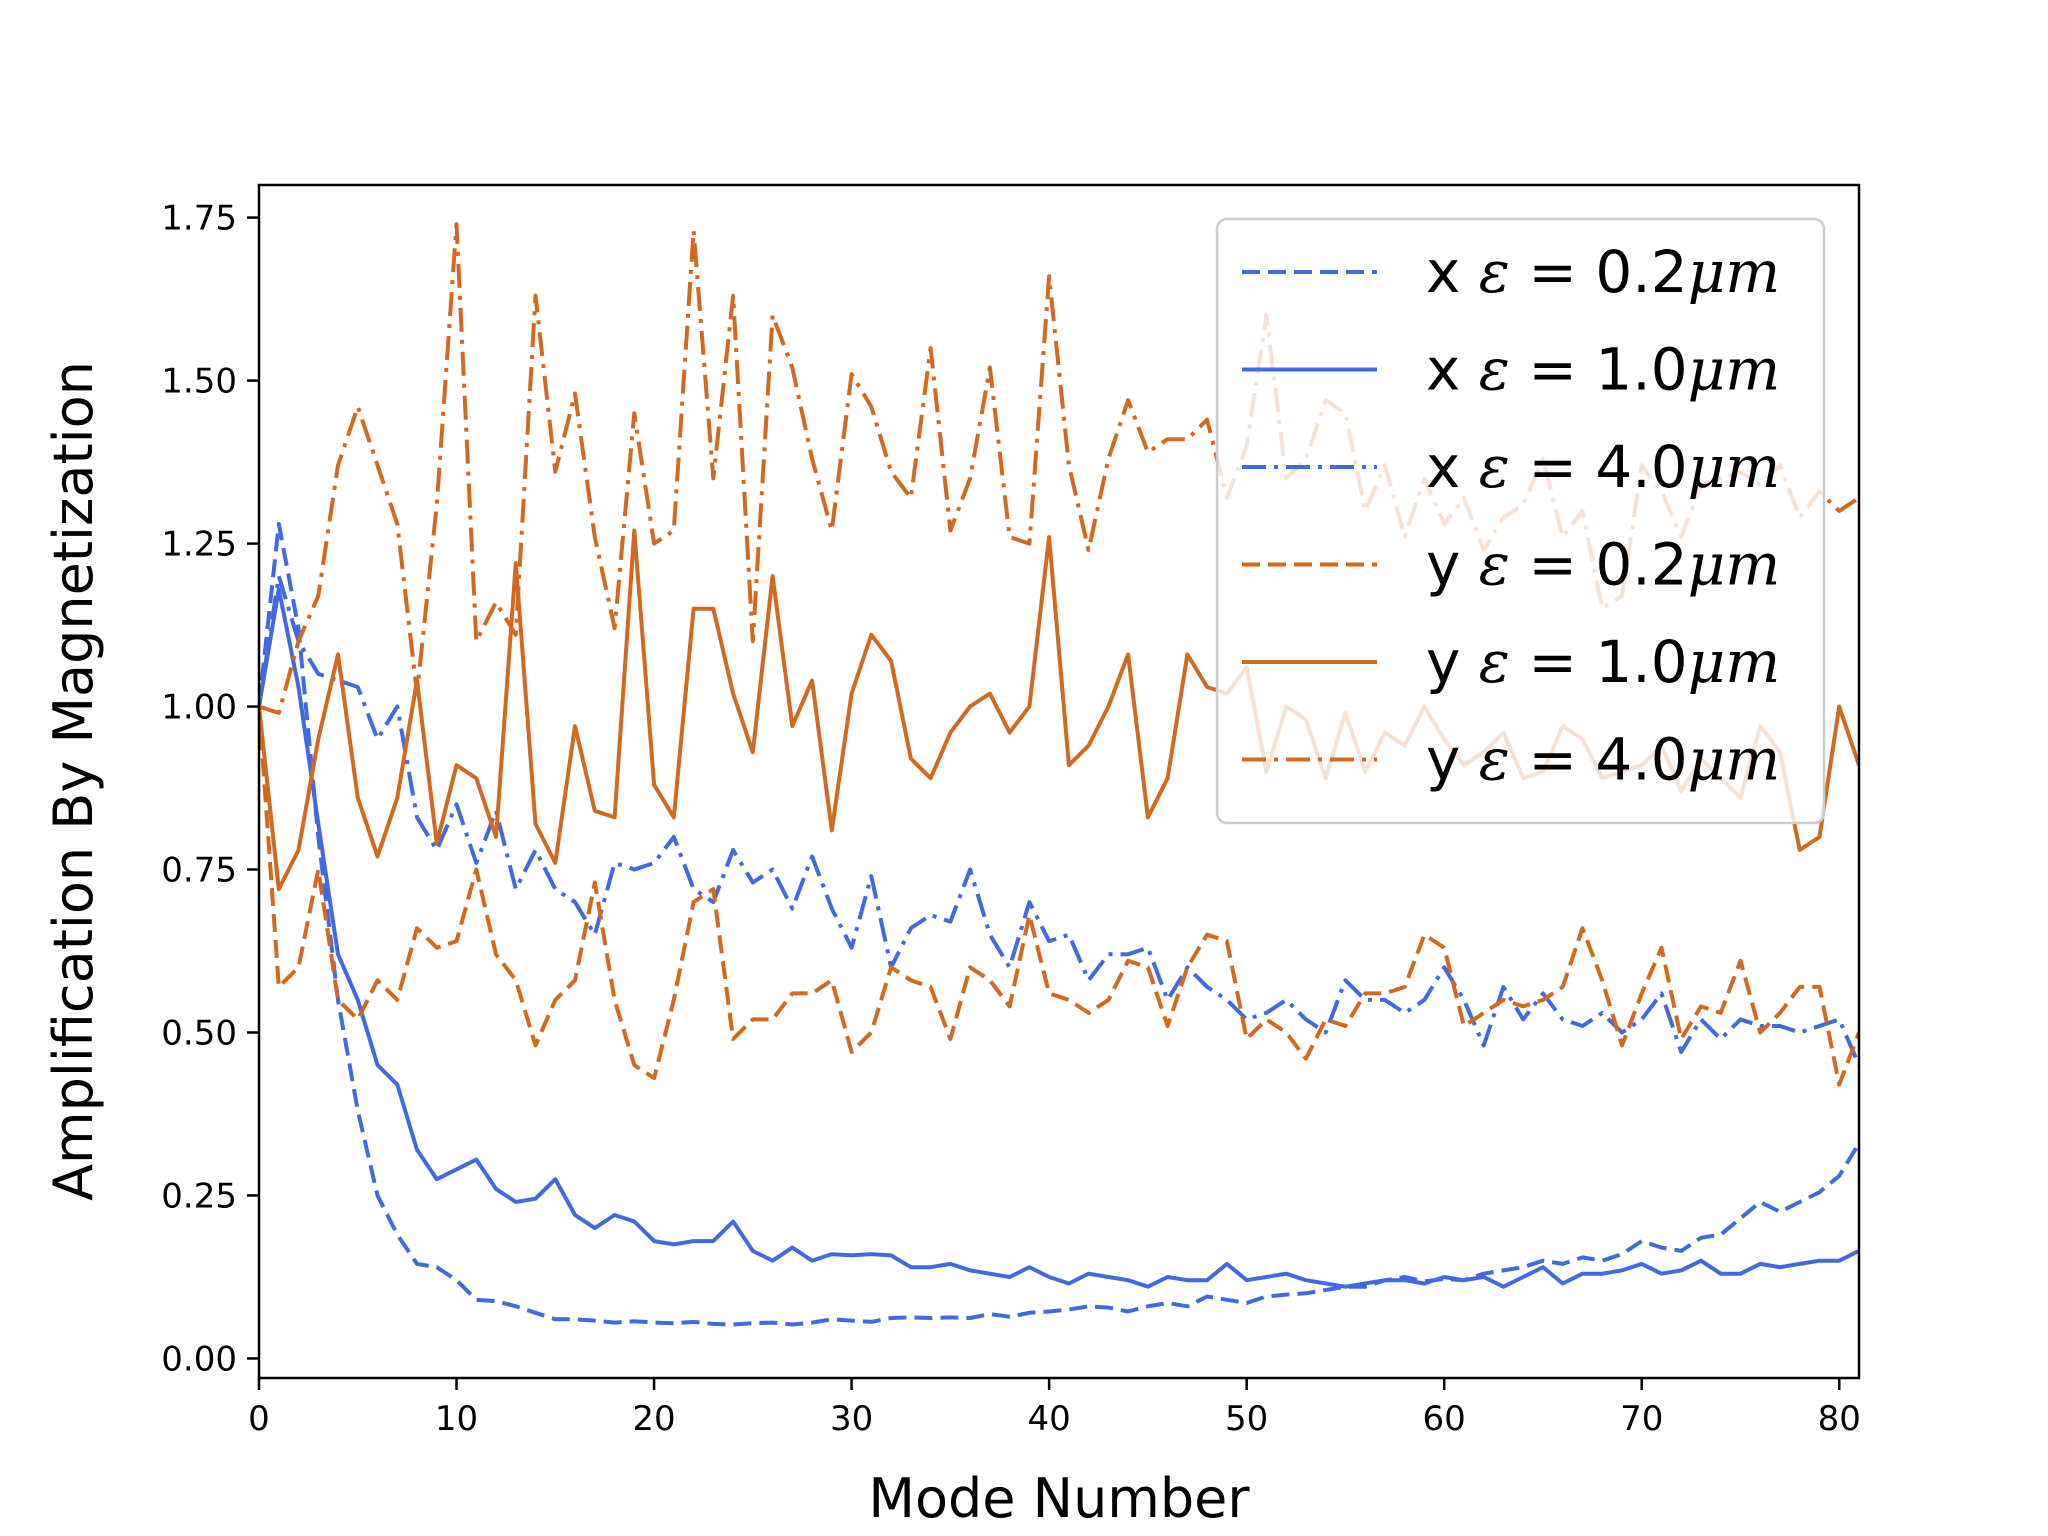 This screenshot has width=2048, height=1536. Describe the element at coordinates (1246, 1419) in the screenshot. I see `x-tick-label: 50` at that location.